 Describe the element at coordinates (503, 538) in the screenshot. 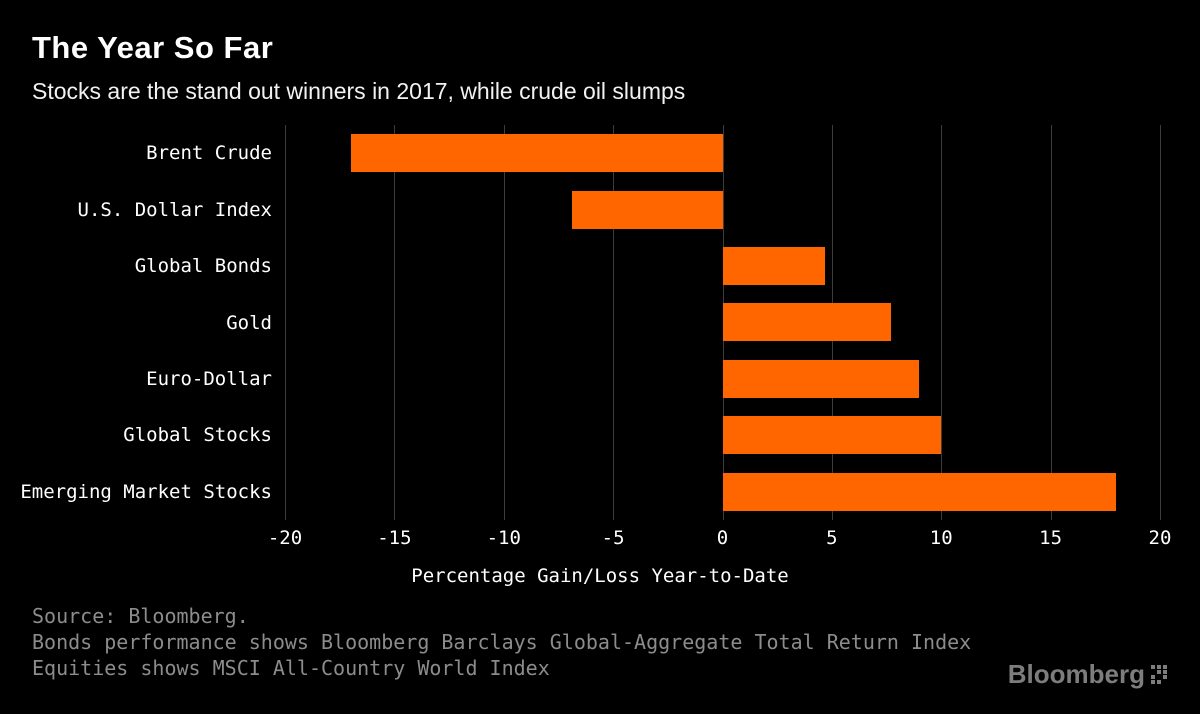

I see `x-tick-label: -10` at that location.